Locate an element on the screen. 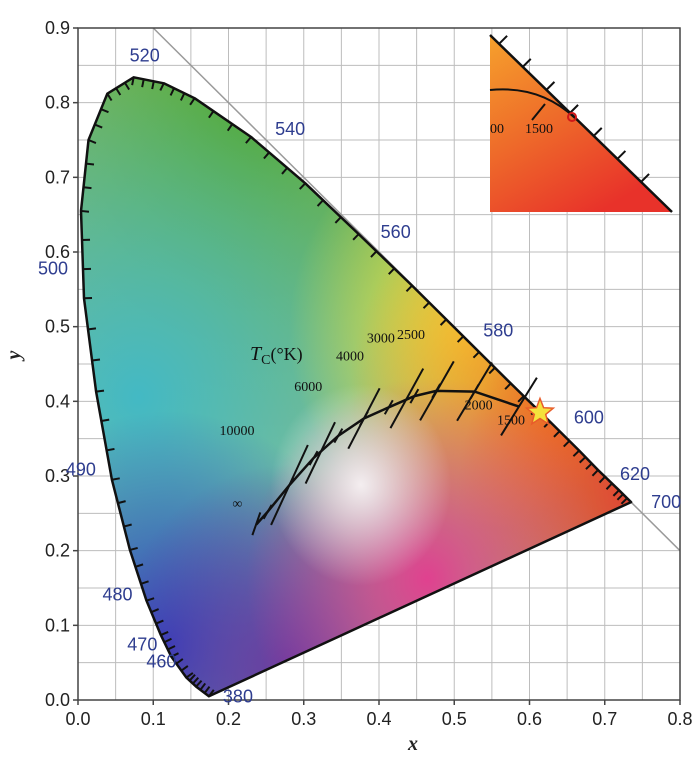 This screenshot has width=700, height=757. temperature-label: 6000 is located at coordinates (308, 387).